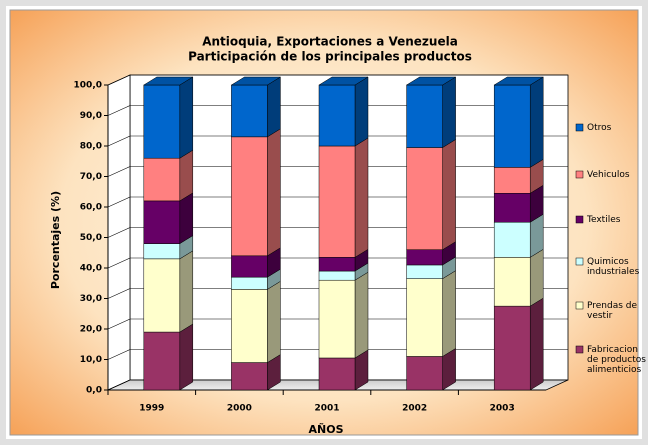 The height and width of the screenshot is (445, 648). Describe the element at coordinates (91, 330) in the screenshot. I see `y-tick-label: 20,0` at that location.